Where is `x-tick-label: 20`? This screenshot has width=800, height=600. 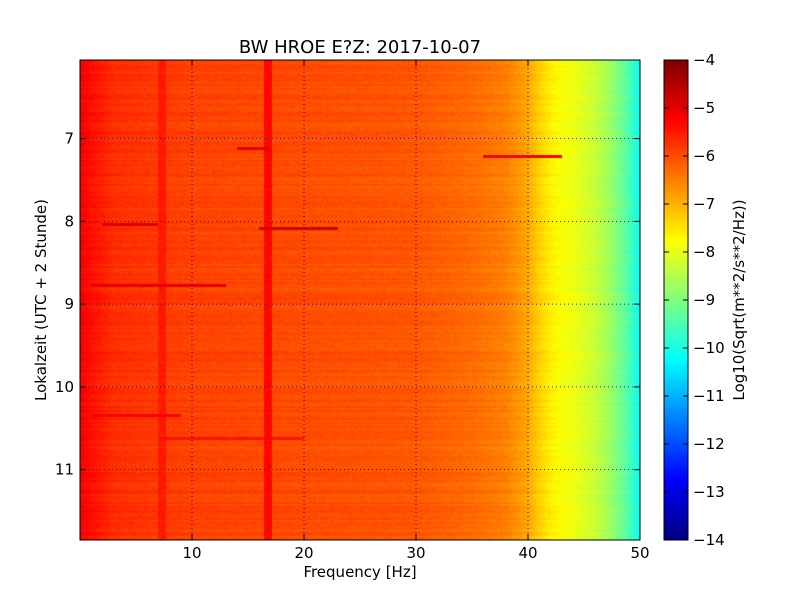
x-tick-label: 20 is located at coordinates (303, 553).